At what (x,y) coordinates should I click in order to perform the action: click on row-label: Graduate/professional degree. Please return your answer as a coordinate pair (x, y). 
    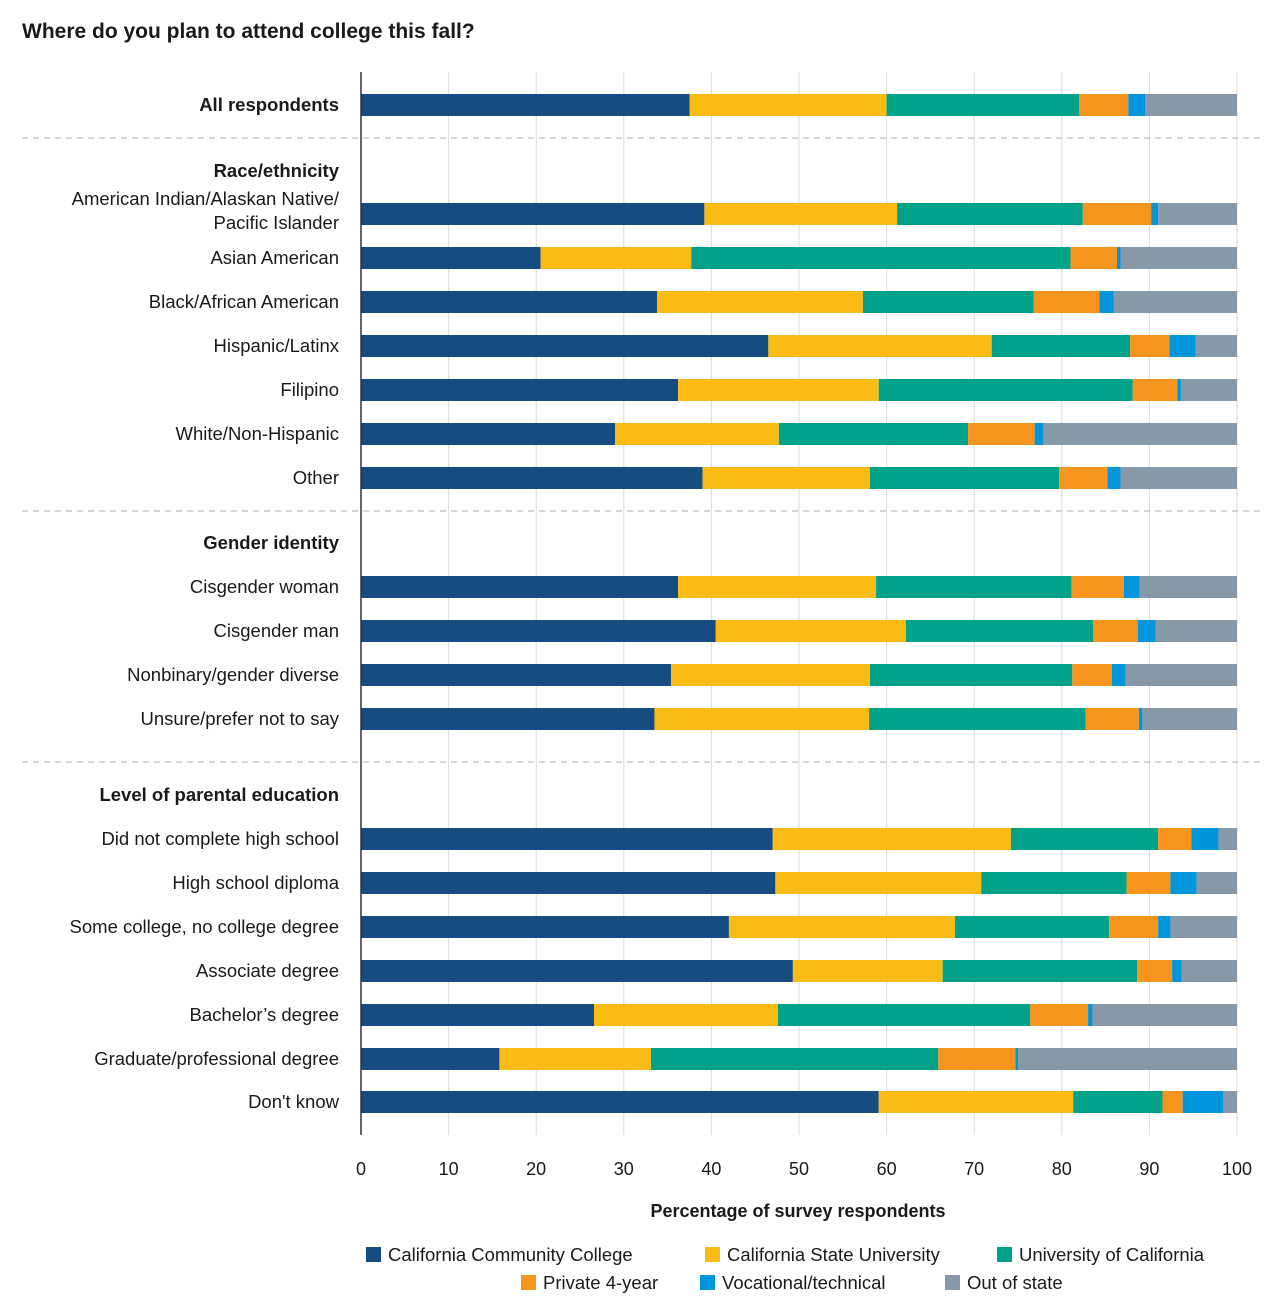
    Looking at the image, I should click on (216, 1058).